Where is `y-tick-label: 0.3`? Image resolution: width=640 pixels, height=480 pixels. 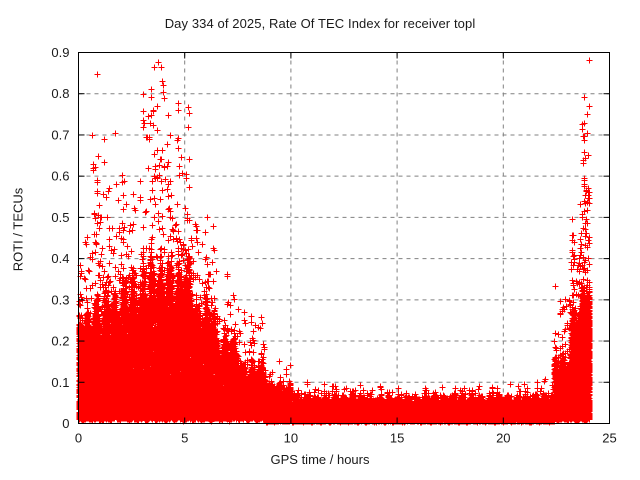 y-tick-label: 0.3 is located at coordinates (60, 299).